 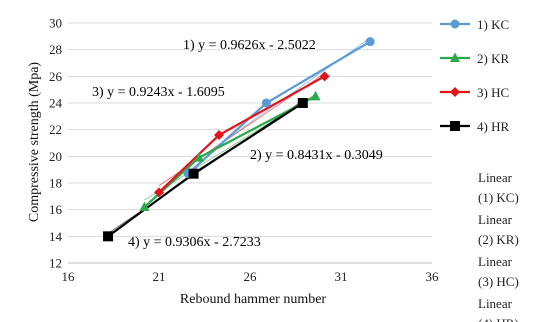 What do you see at coordinates (493, 92) in the screenshot?
I see `legend-label-2: 3) HC` at bounding box center [493, 92].